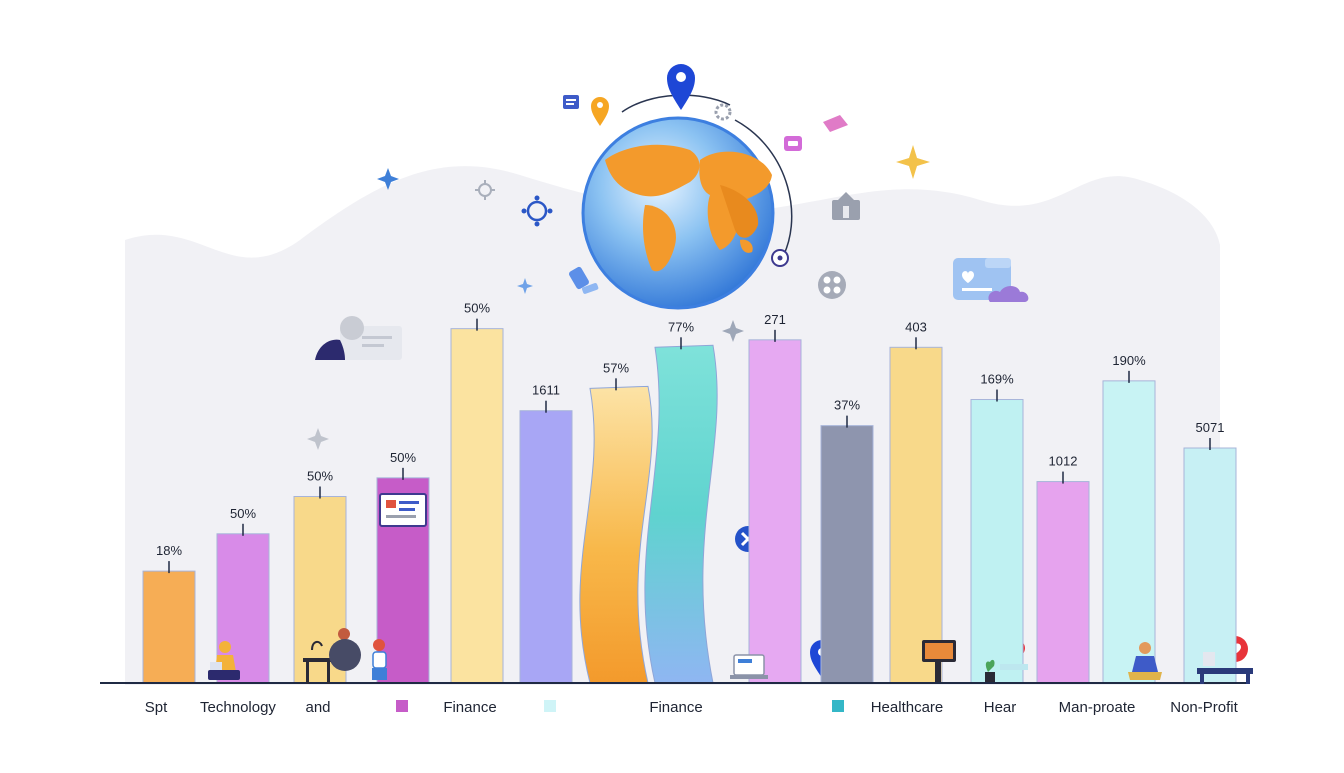 The height and width of the screenshot is (773, 1344). I want to click on orbit-arc, so click(763, 191).